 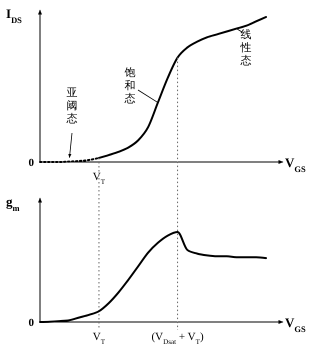 What do you see at coordinates (13, 203) in the screenshot?
I see `y-axis-title: g$_{m}$` at bounding box center [13, 203].